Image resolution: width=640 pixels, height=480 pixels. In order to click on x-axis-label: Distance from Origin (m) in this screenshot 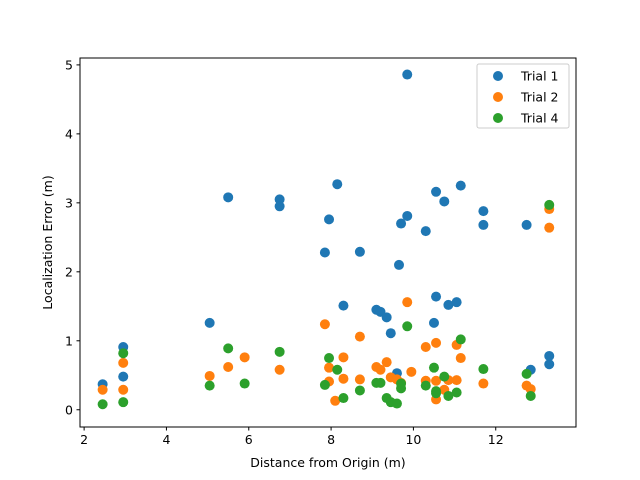, I will do `click(327, 462)`.